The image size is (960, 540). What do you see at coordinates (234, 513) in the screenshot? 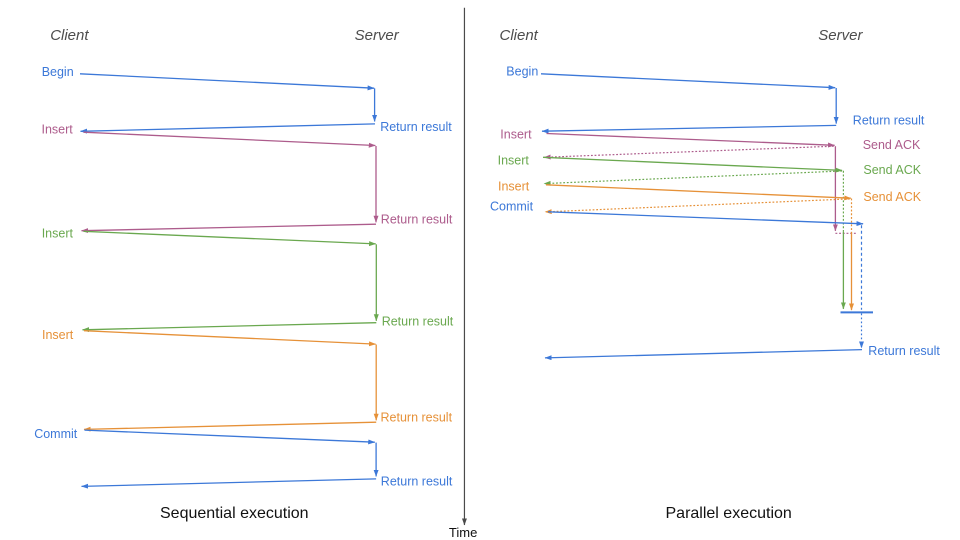
I see `svg-text: Sequential execution` at bounding box center [234, 513].